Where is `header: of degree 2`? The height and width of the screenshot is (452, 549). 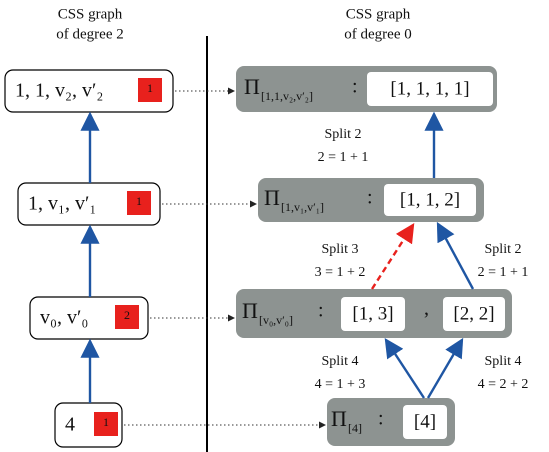 header: of degree 2 is located at coordinates (89, 34).